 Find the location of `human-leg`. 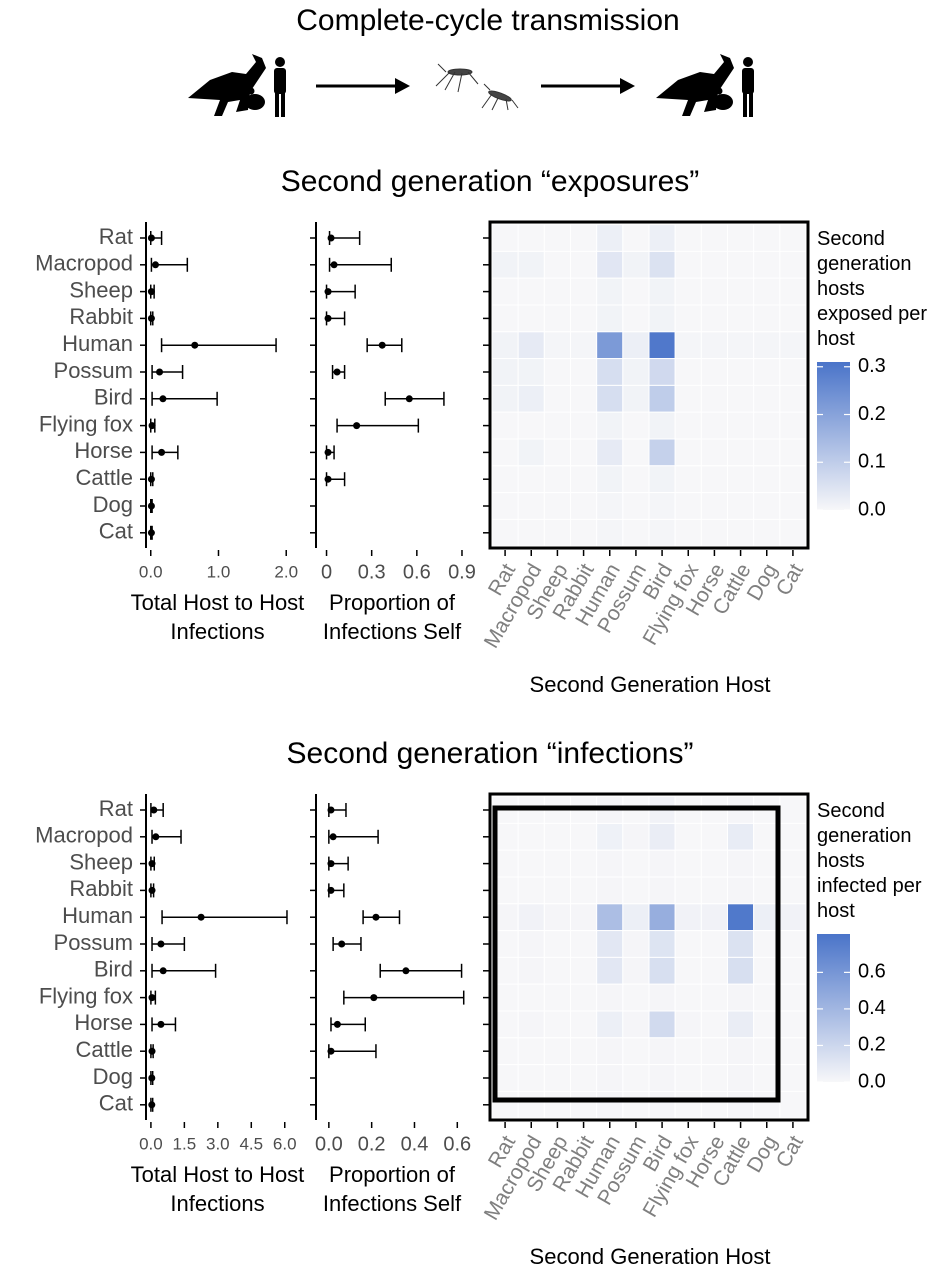

human-leg is located at coordinates (751, 105).